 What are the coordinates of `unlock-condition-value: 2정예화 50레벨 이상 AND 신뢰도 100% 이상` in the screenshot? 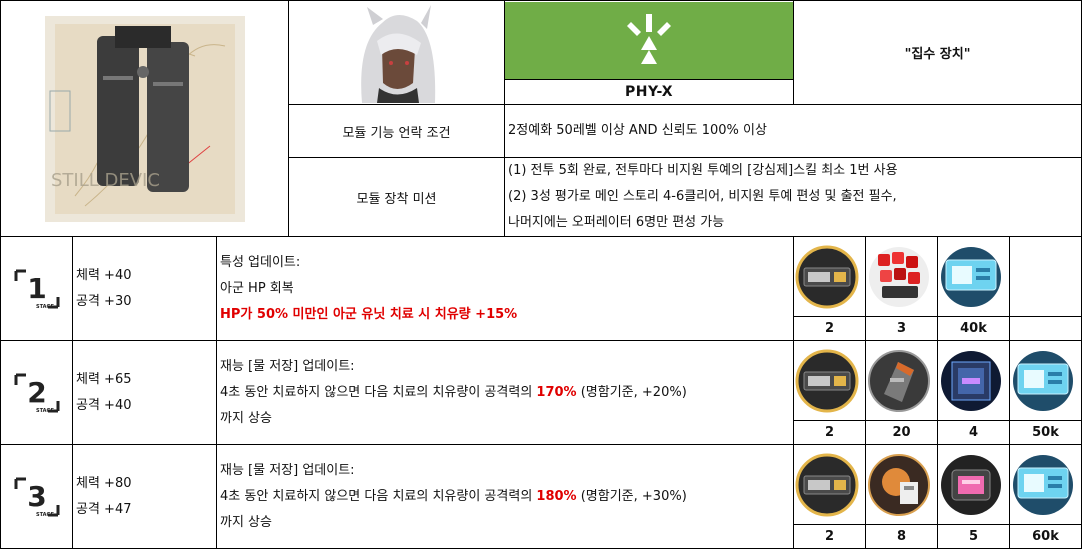 It's located at (792, 131).